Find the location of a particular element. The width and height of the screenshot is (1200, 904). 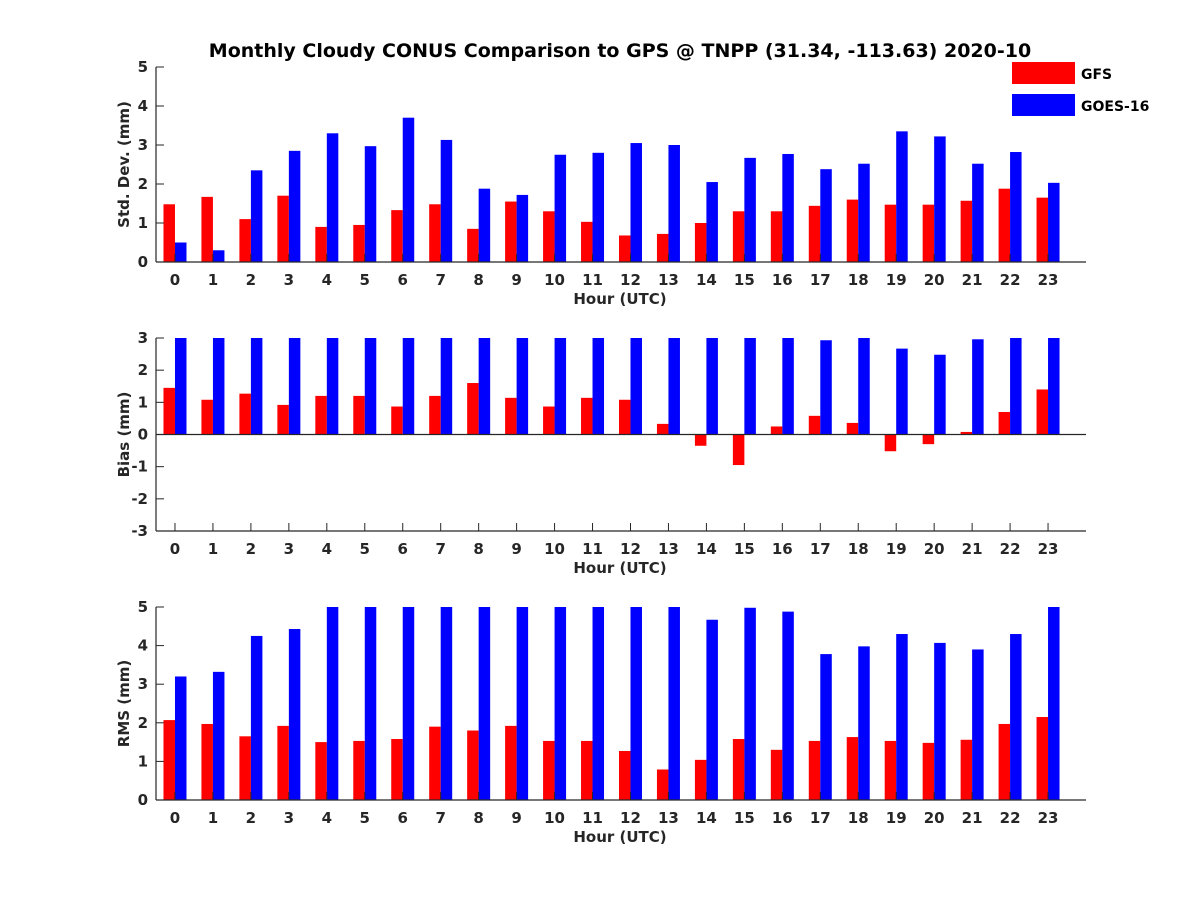

x-tick-label: 19 is located at coordinates (896, 549).